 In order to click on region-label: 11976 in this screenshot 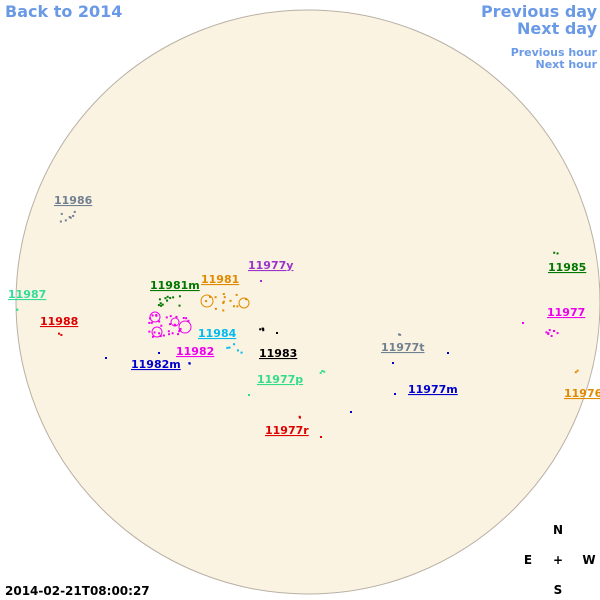, I will do `click(582, 393)`.